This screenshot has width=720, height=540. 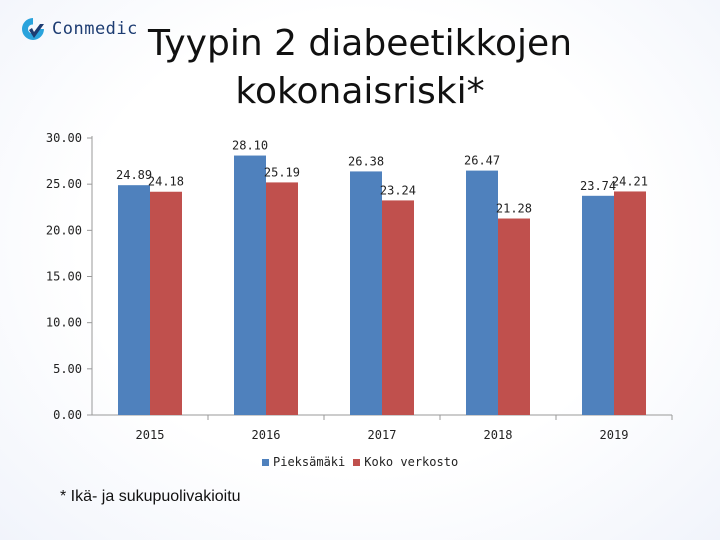 I want to click on data-label-series-2: 21.28, so click(x=514, y=209).